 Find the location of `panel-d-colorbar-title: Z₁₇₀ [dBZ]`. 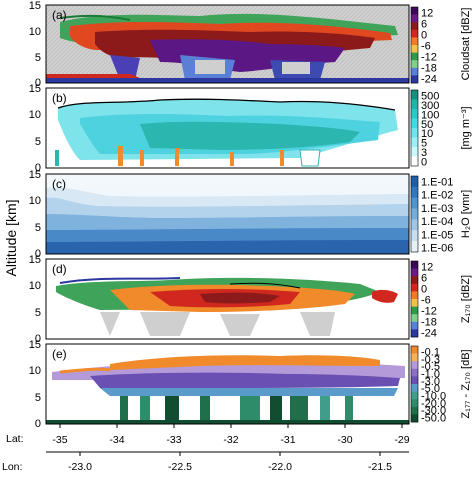

panel-d-colorbar-title: Z₁₇₀ [dBZ] is located at coordinates (466, 299).